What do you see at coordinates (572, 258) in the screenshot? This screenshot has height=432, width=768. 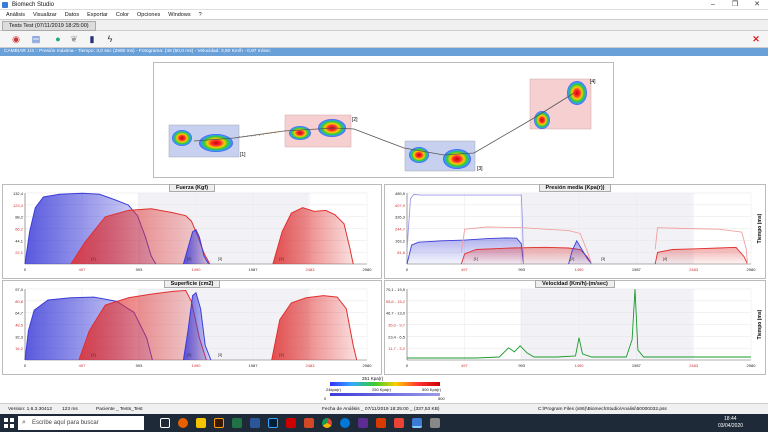 I see `step-label: [2]` at bounding box center [572, 258].